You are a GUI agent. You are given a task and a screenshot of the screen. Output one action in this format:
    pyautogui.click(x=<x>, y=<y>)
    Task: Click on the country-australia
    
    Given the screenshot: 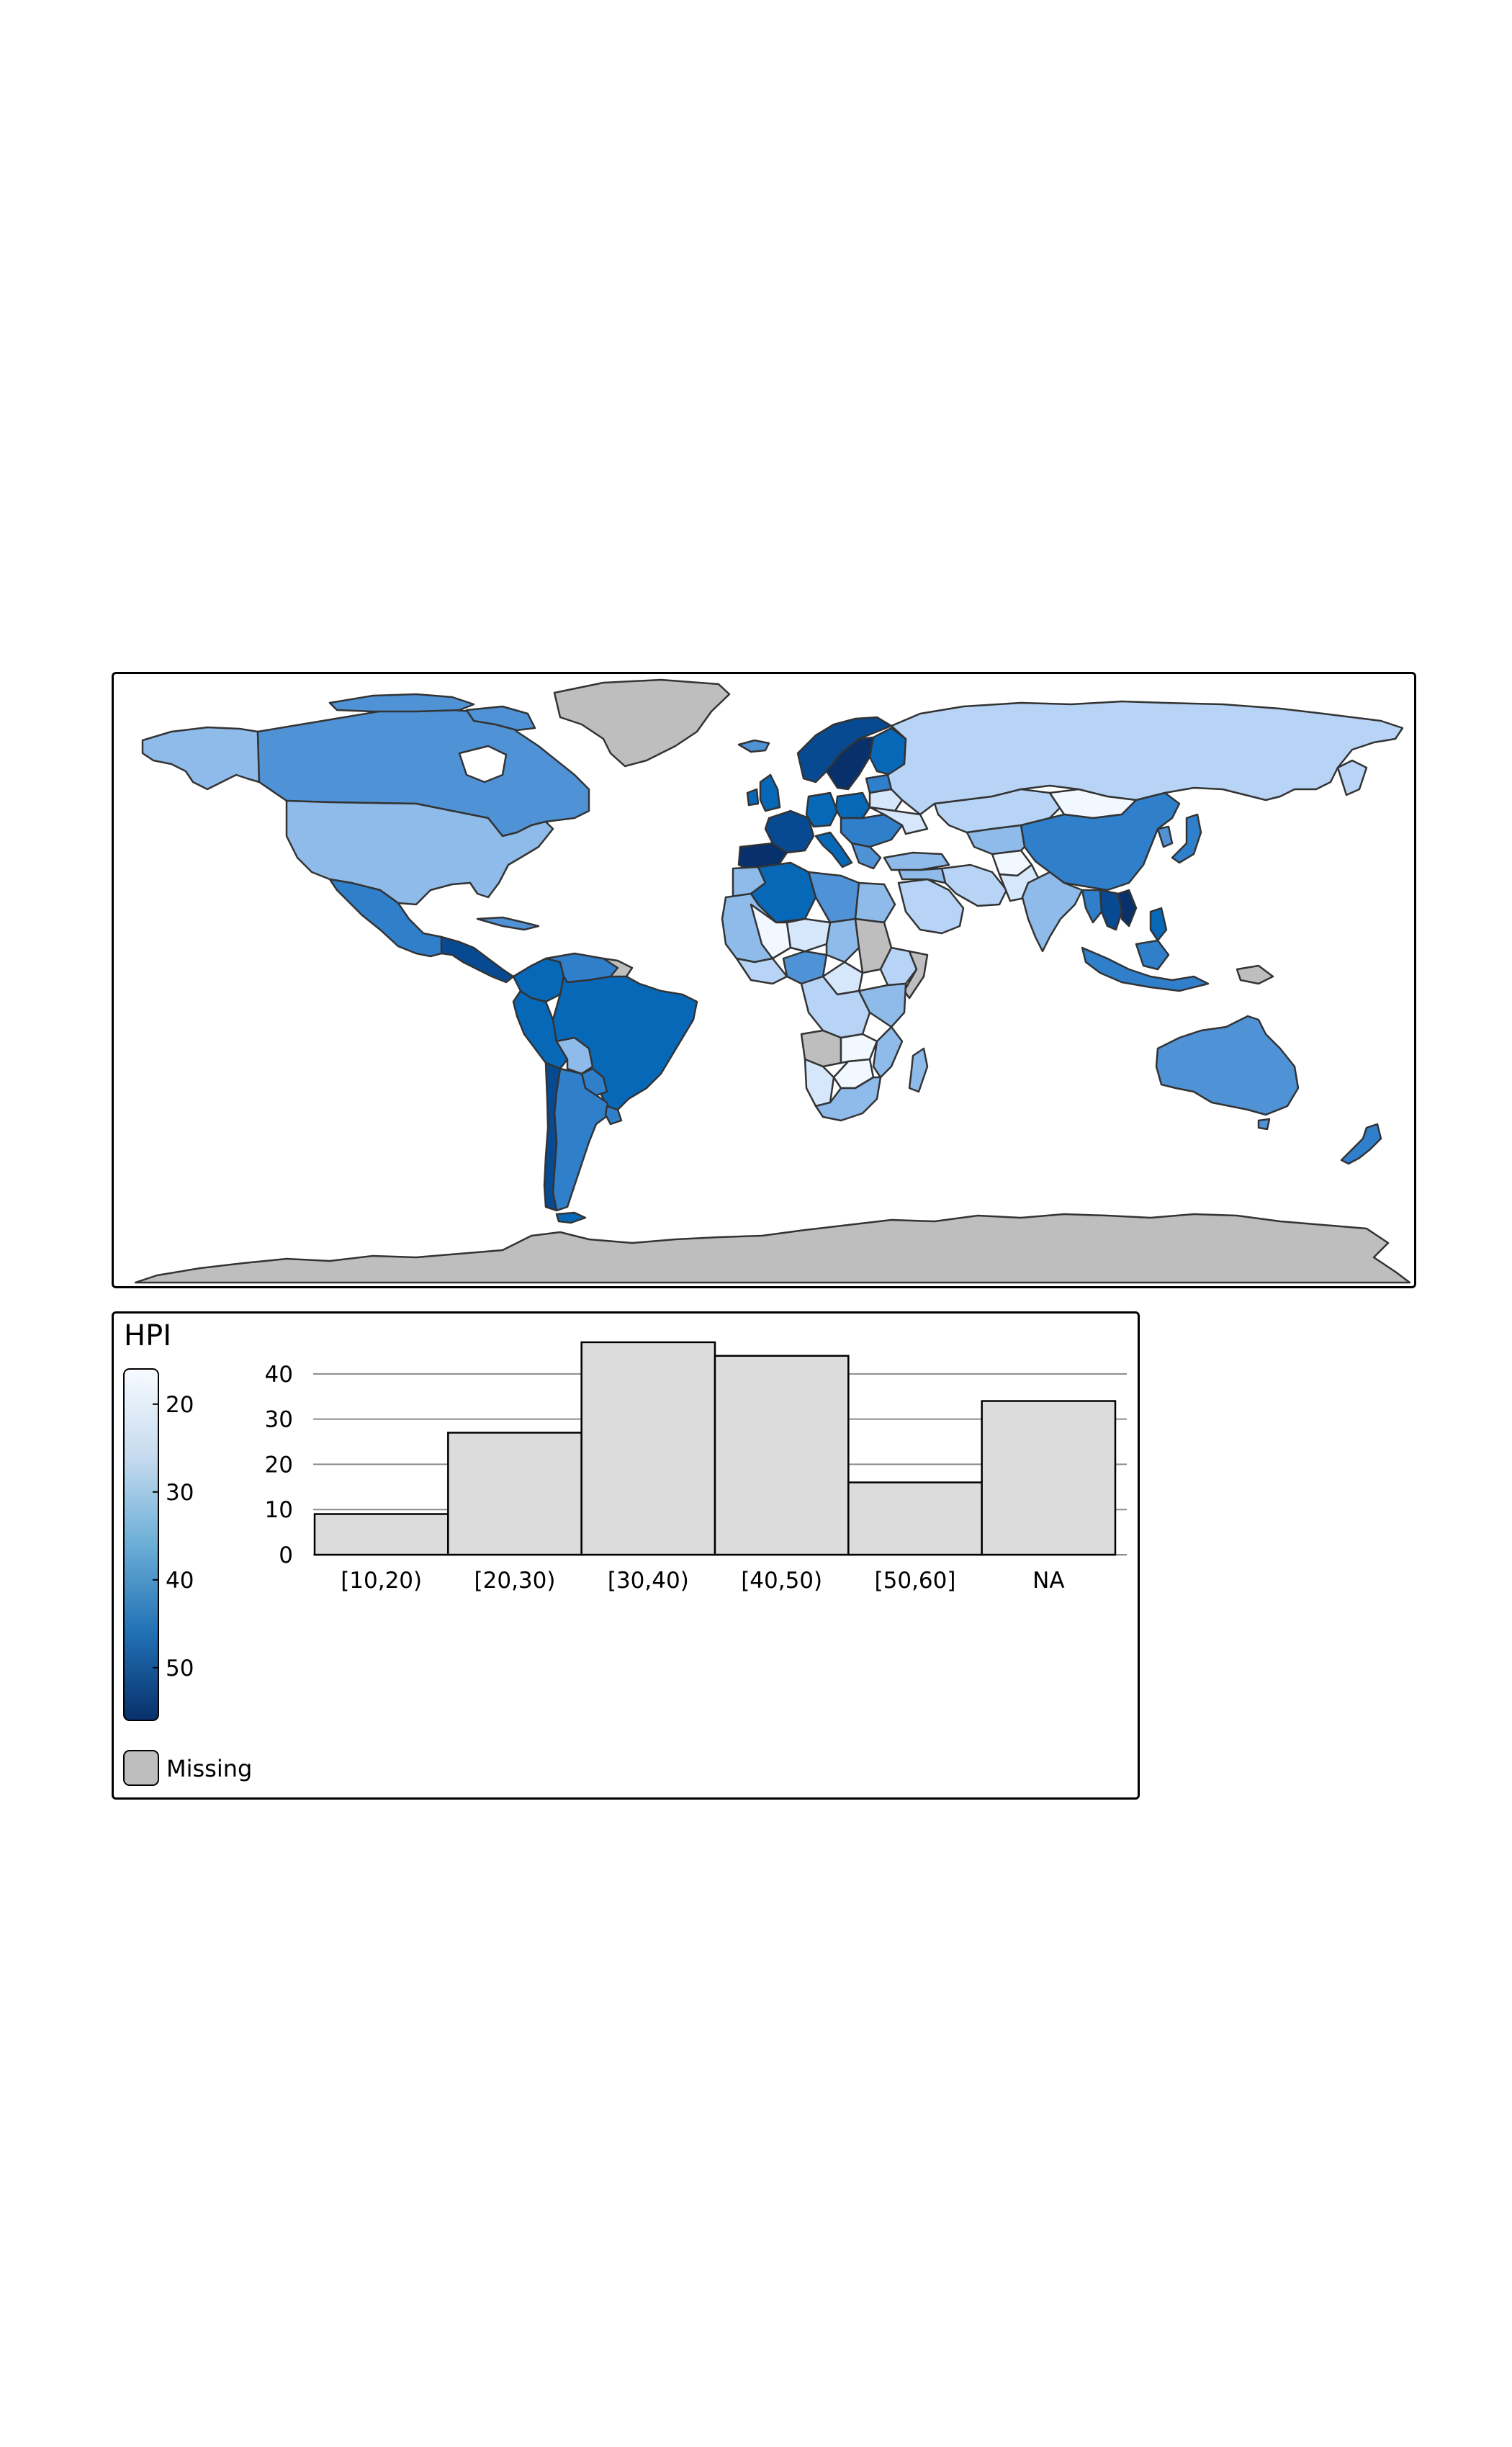 What is the action you would take?
    pyautogui.click(x=1227, y=1065)
    